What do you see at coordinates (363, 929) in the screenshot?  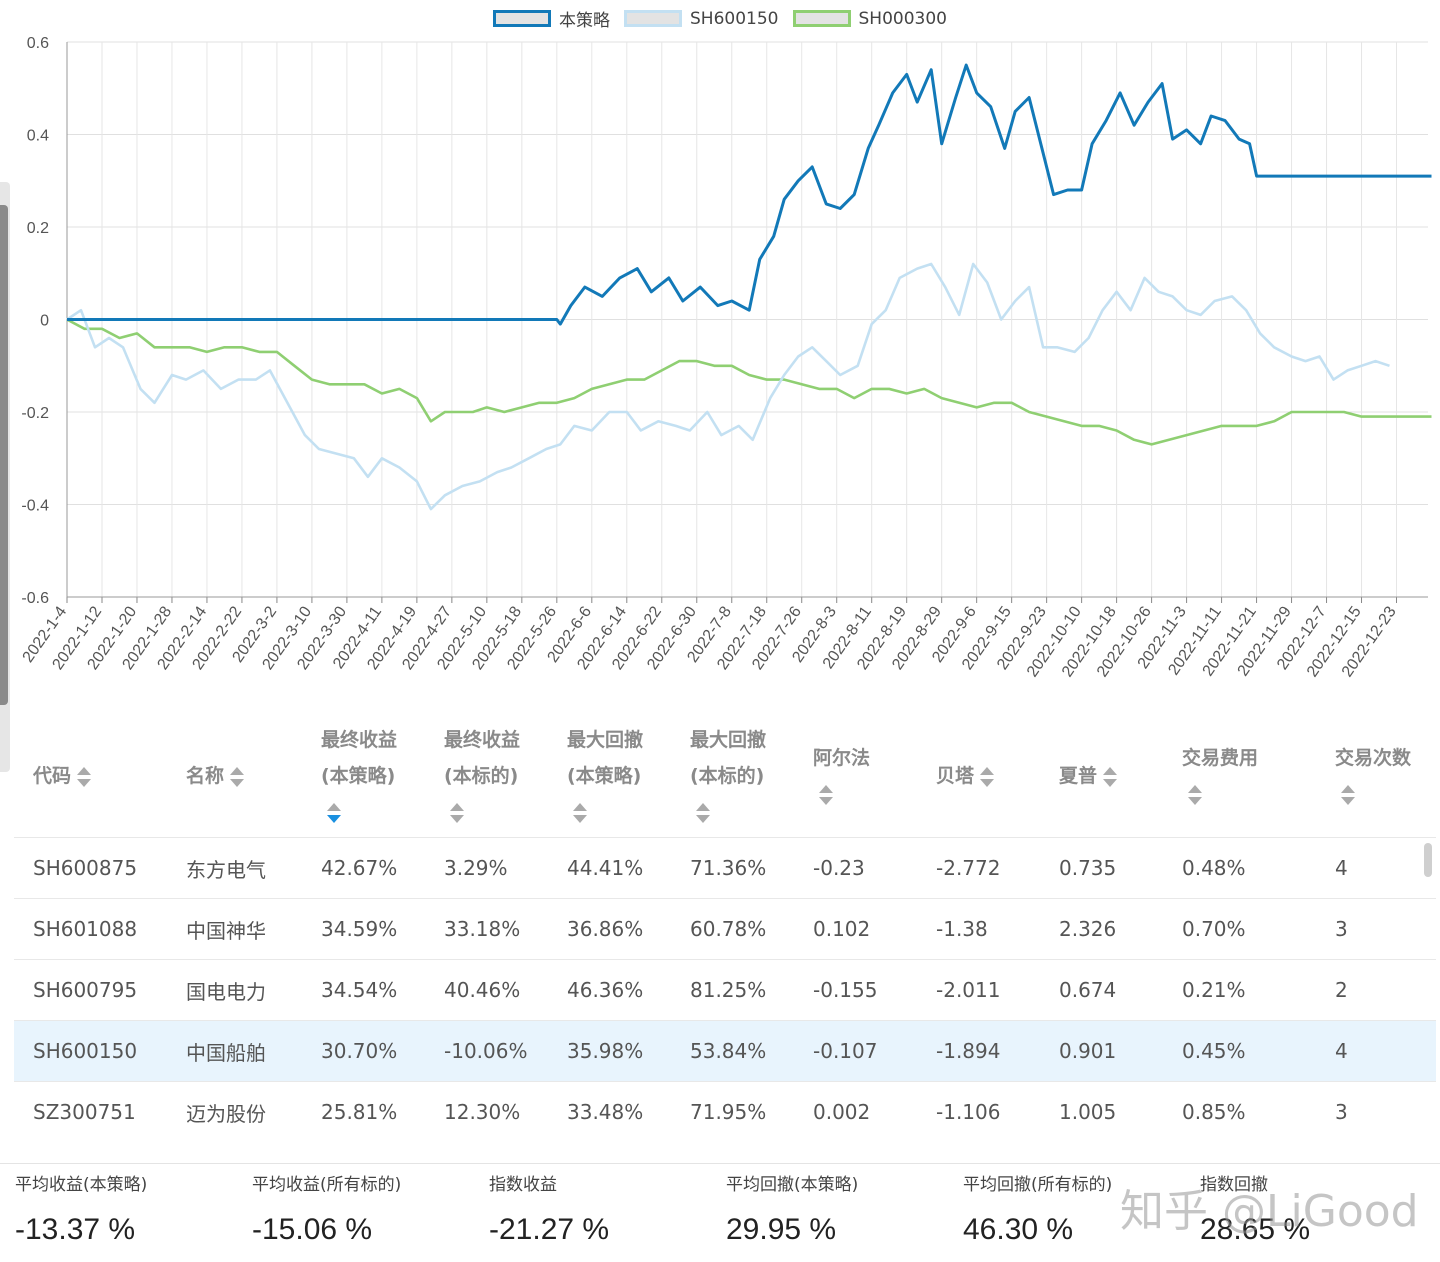 I see `table-cell: 34.59%` at bounding box center [363, 929].